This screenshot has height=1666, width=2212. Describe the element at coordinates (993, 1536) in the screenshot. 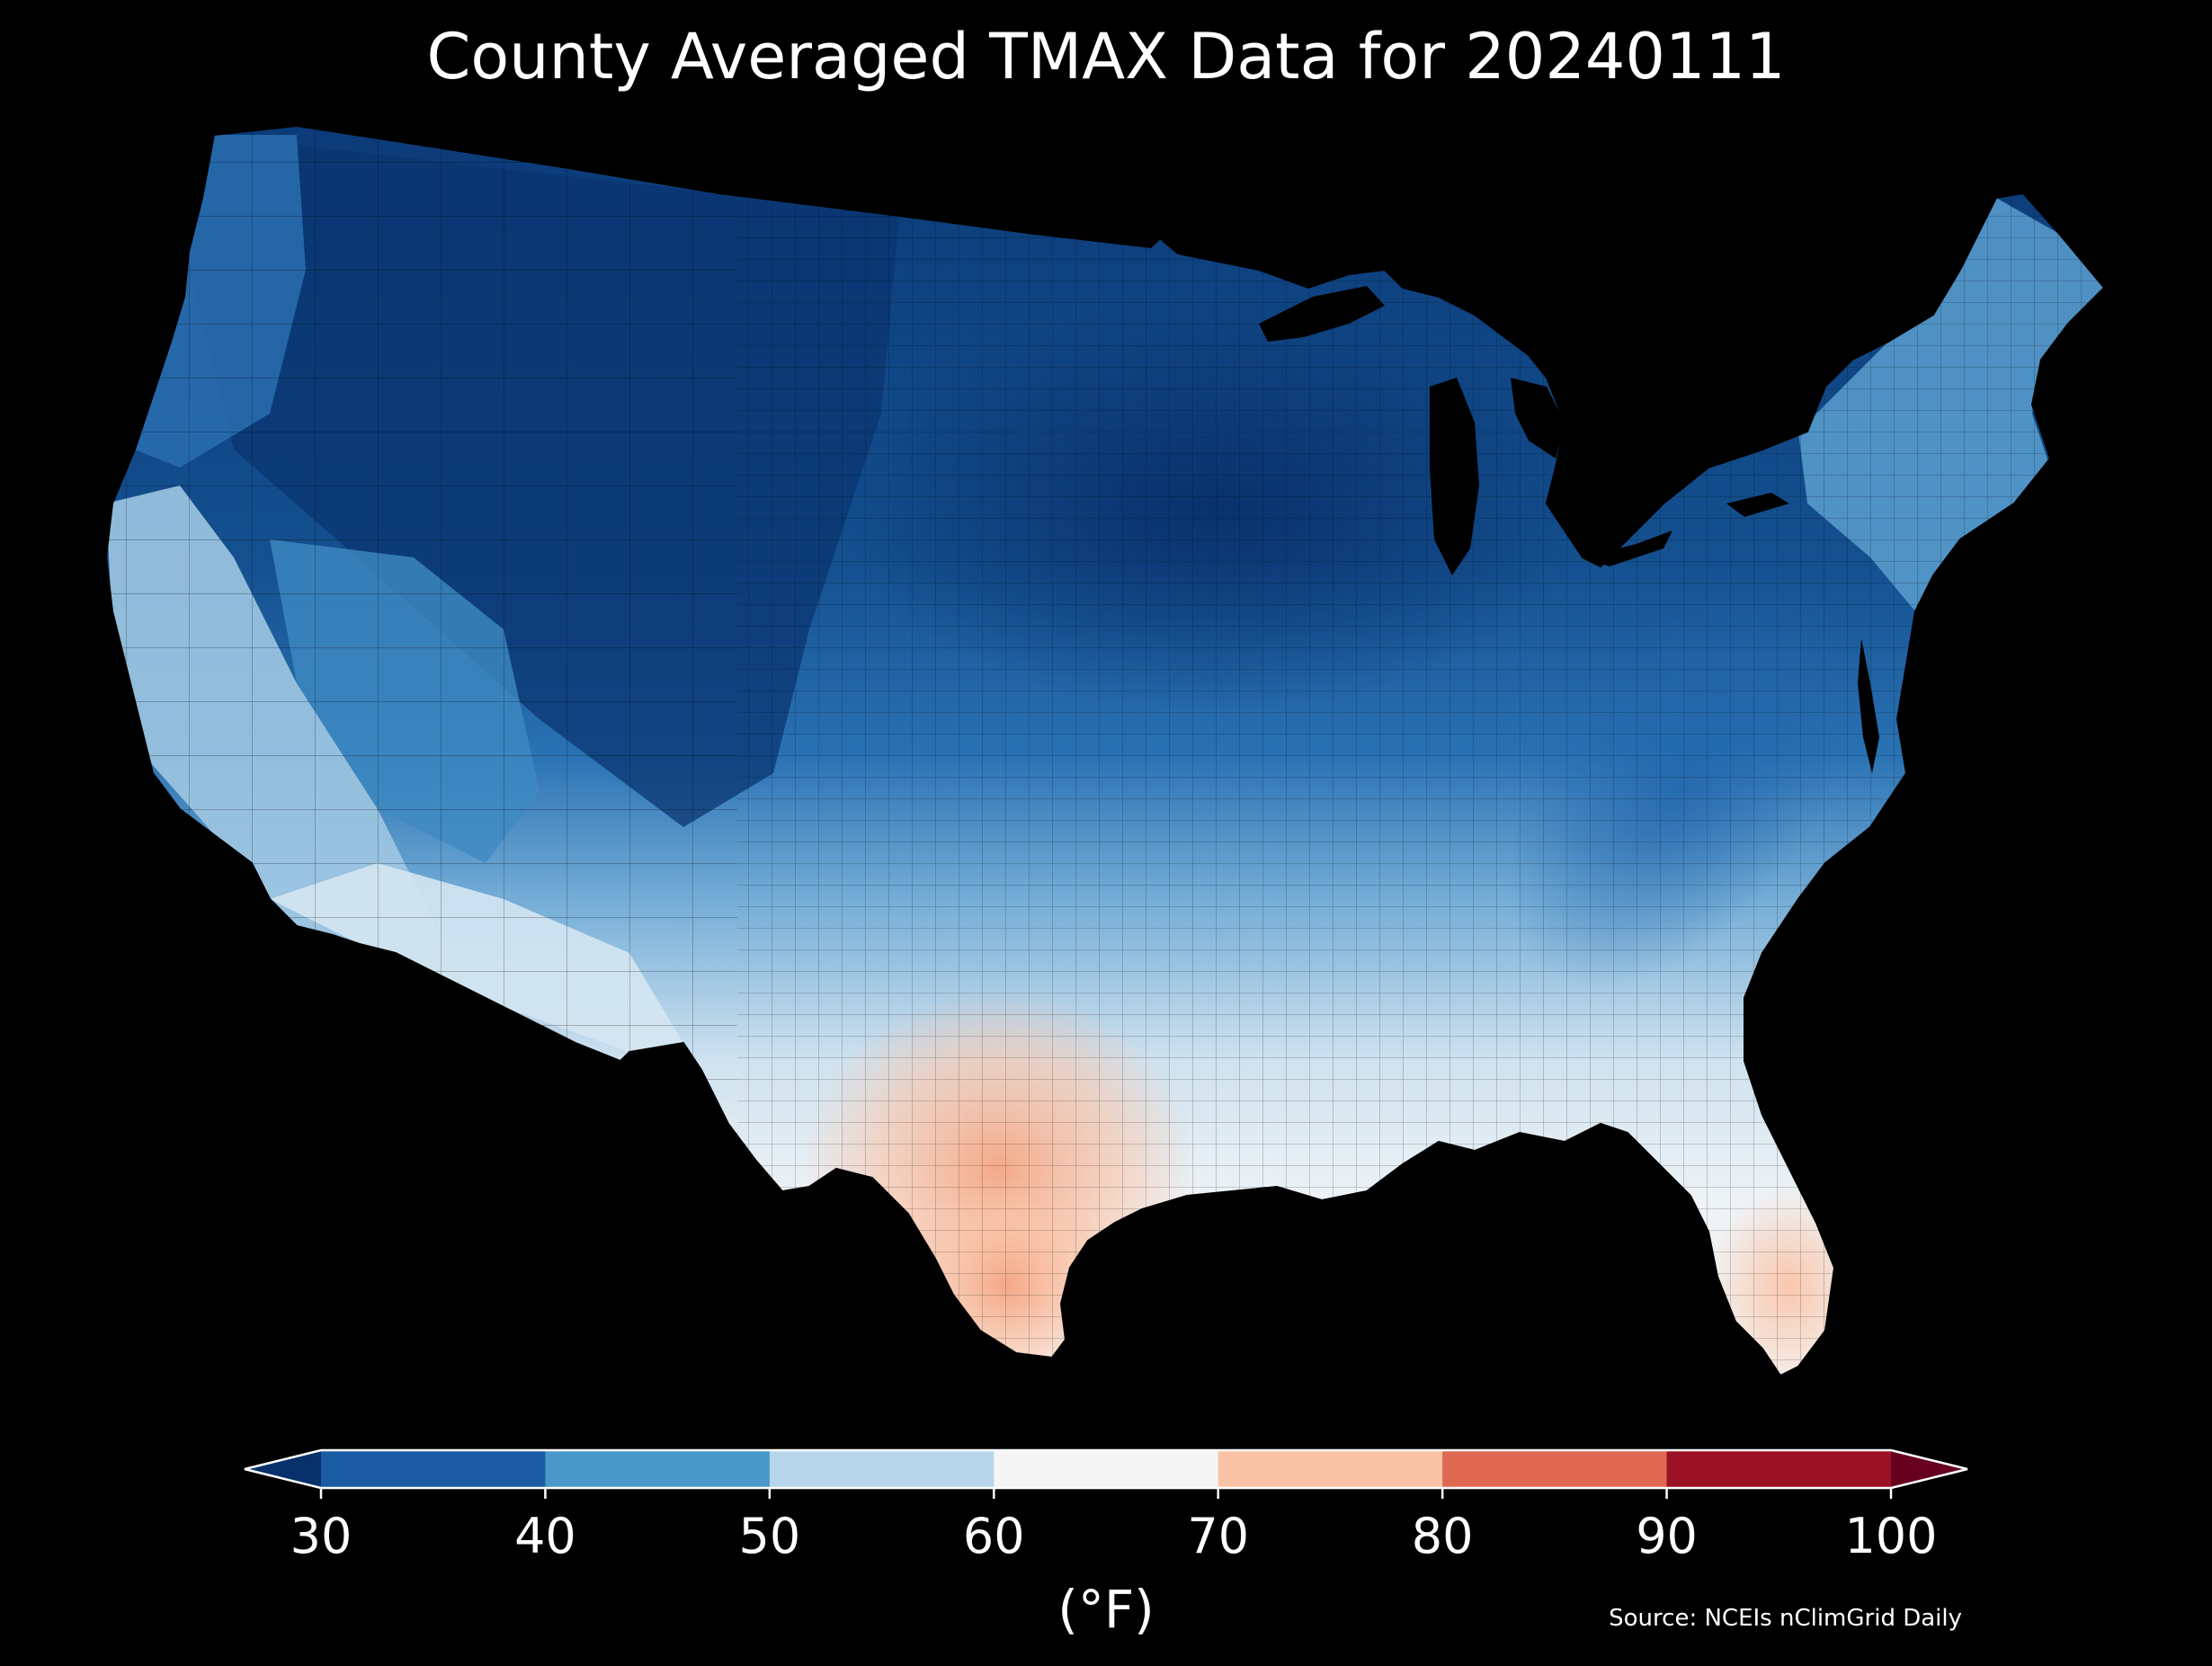

I see `colorbar-tick-label: 60` at that location.